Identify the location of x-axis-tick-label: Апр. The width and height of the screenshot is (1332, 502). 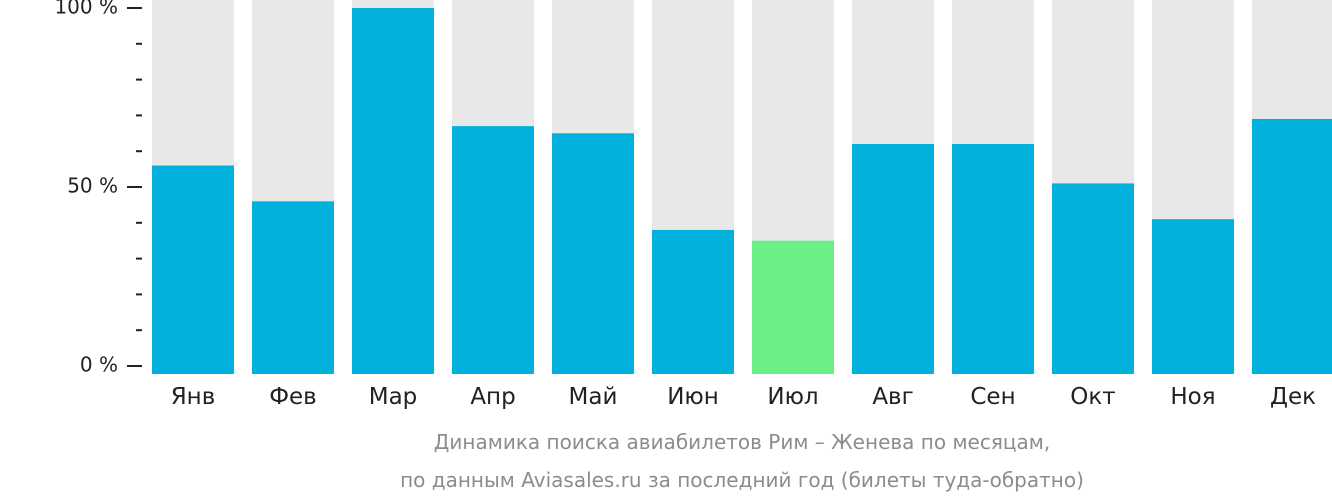
(492, 397).